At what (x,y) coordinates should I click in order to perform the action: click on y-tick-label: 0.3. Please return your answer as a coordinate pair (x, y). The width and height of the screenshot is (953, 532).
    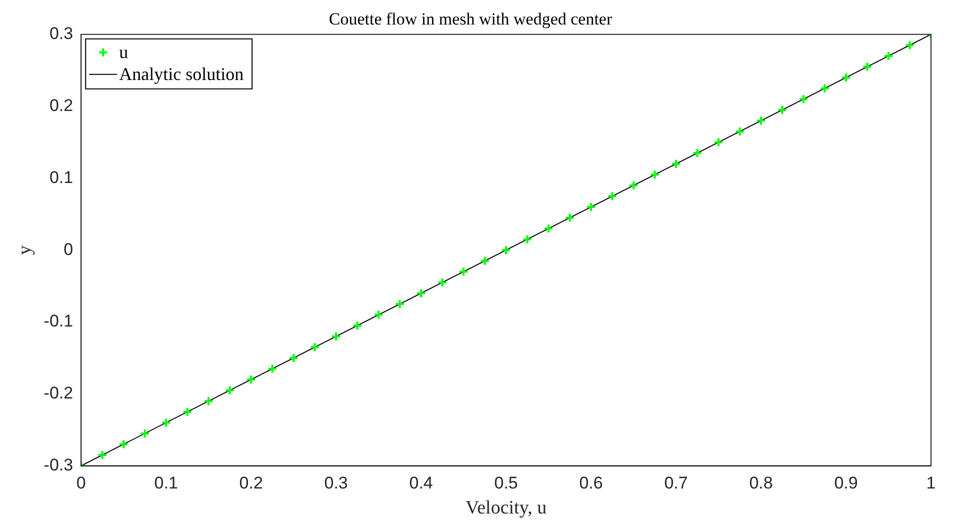
    Looking at the image, I should click on (61, 34).